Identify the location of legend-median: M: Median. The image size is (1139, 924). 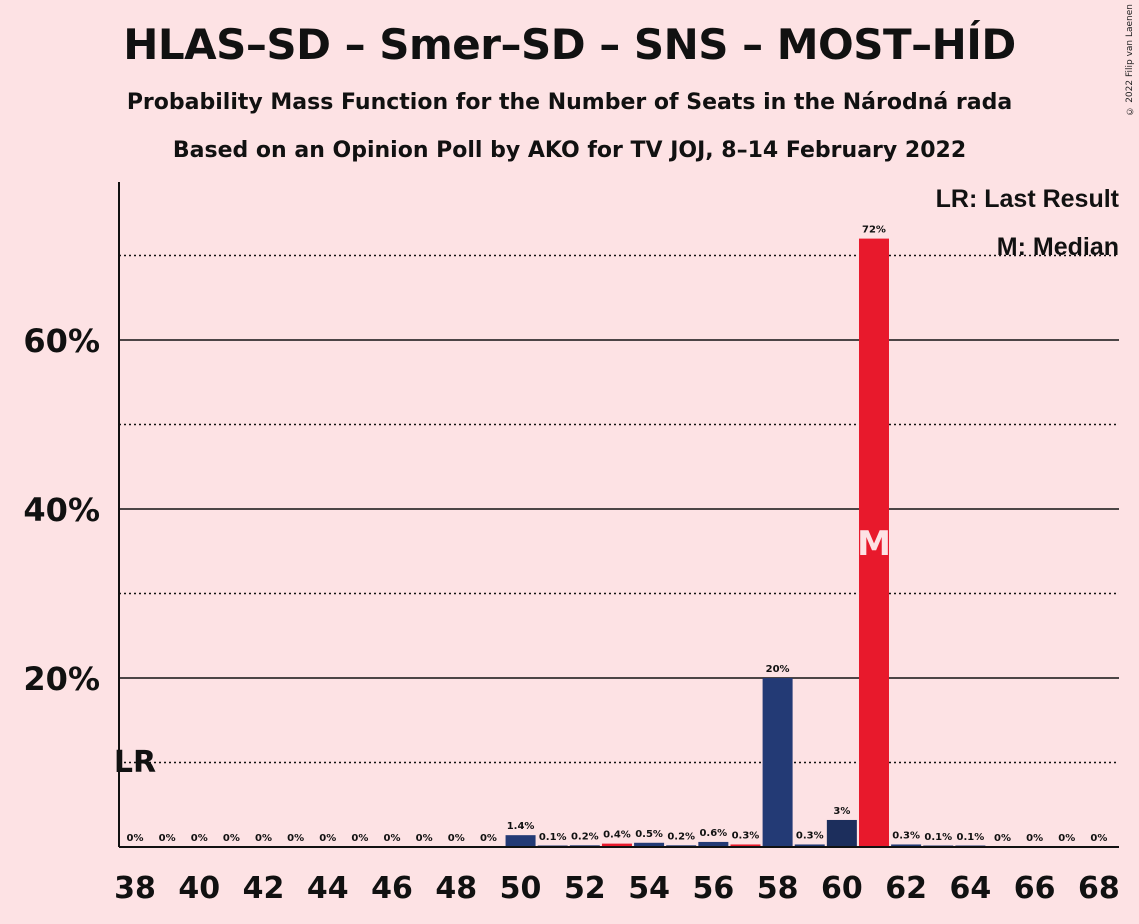
(1057, 247).